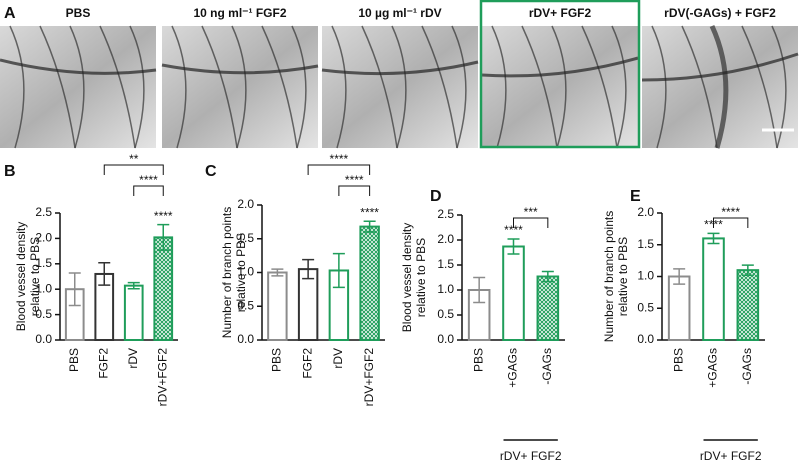 The image size is (800, 466). What do you see at coordinates (10, 171) in the screenshot?
I see `panel-label: B` at bounding box center [10, 171].